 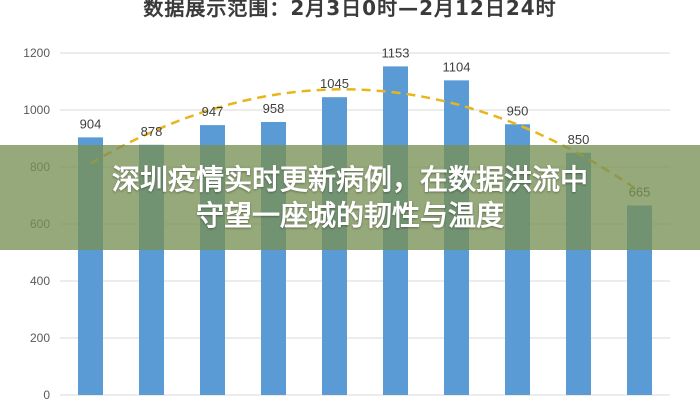 What do you see at coordinates (40, 281) in the screenshot?
I see `y-tick-label: 400` at bounding box center [40, 281].